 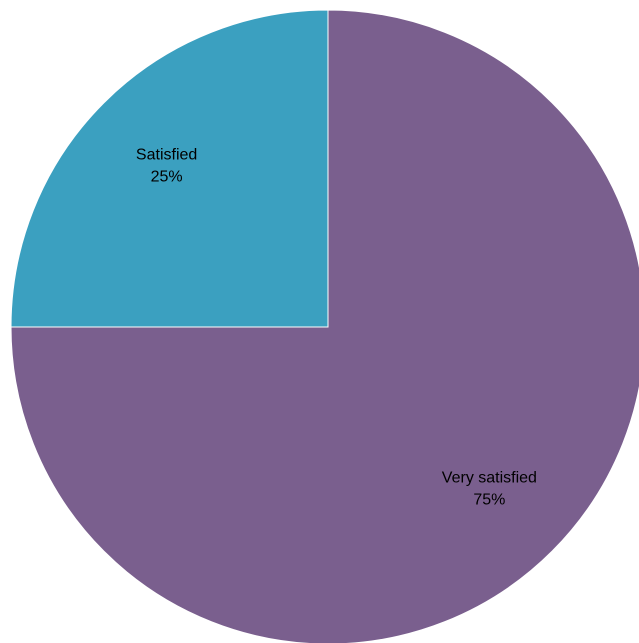 I want to click on data-label-value: 25%, so click(x=167, y=177).